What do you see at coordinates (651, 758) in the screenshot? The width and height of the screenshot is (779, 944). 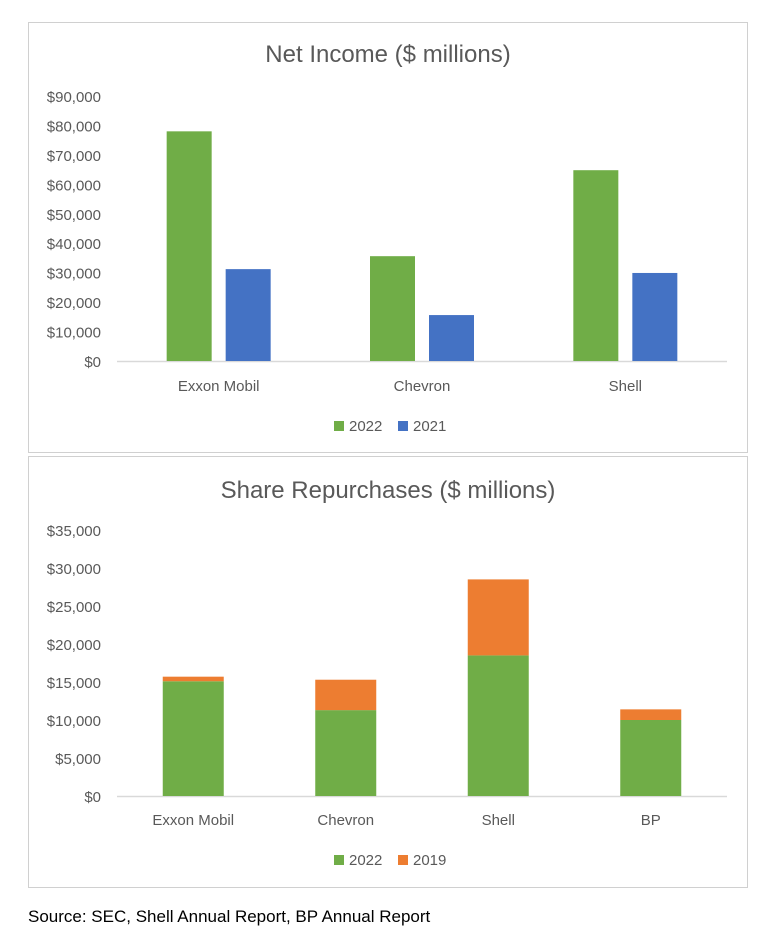 I see `bar-2022-bp` at bounding box center [651, 758].